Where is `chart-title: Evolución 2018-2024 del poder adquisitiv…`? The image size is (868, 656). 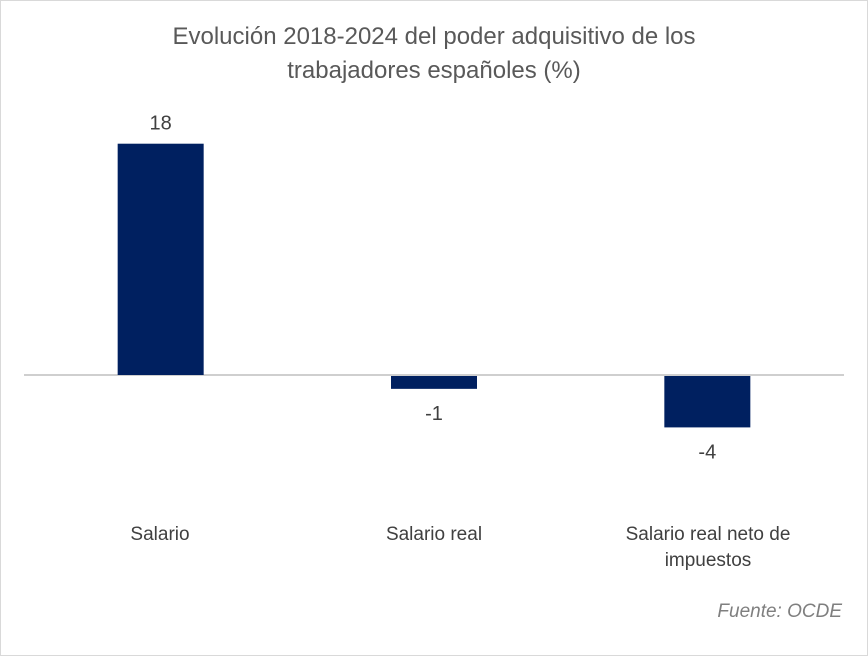 chart-title: Evolución 2018-2024 del poder adquisitiv… is located at coordinates (434, 54).